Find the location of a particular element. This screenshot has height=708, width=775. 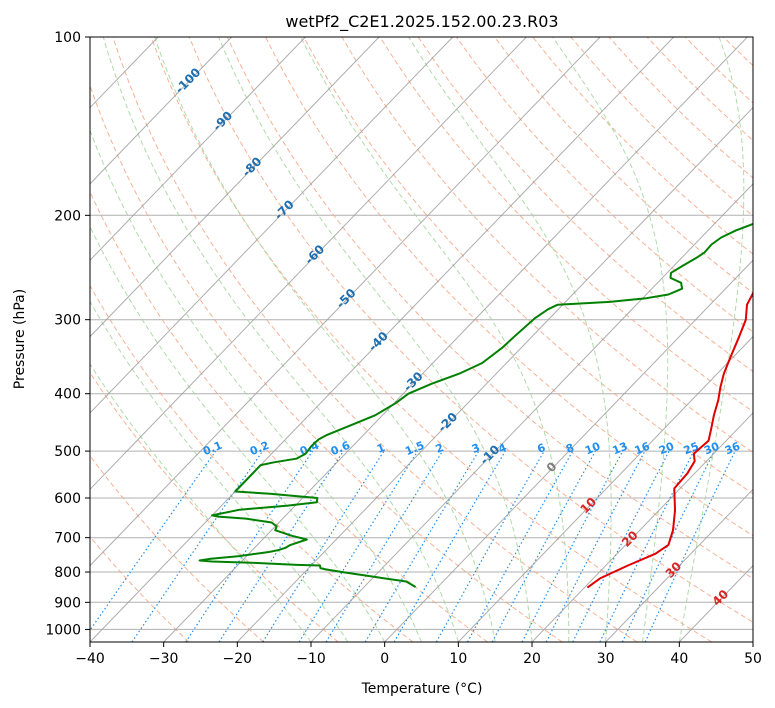

mixing-ratio-label: 8 is located at coordinates (570, 448).